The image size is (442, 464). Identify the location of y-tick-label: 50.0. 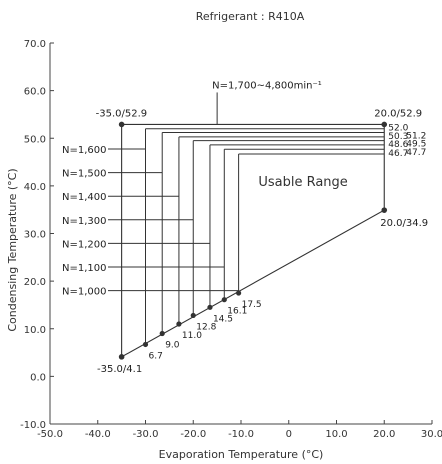
(35, 139).